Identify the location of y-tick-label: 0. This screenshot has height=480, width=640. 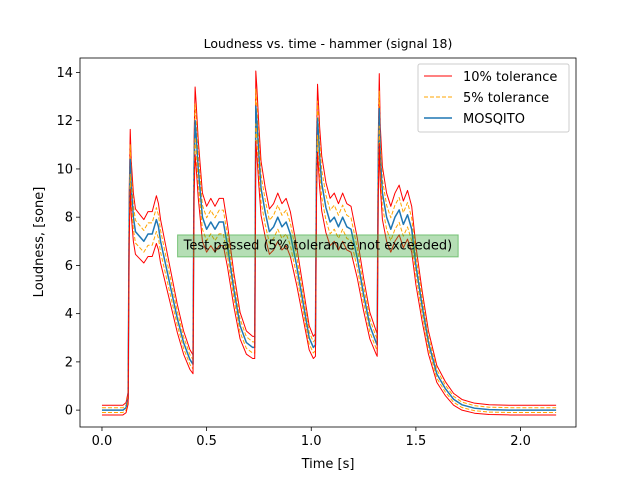
(69, 411).